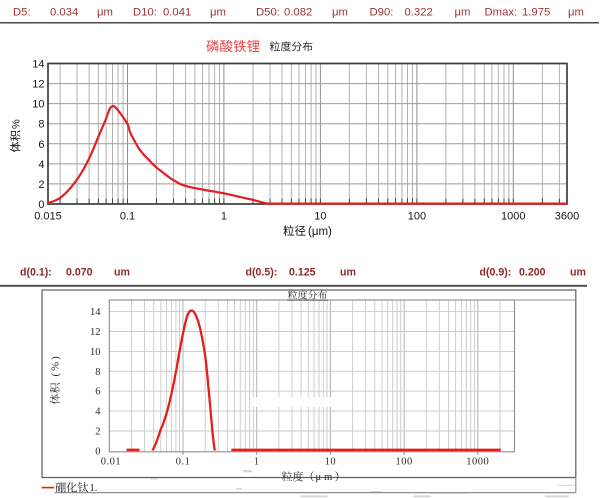 The image size is (604, 498). I want to click on svg-text: (μm), so click(320, 232).